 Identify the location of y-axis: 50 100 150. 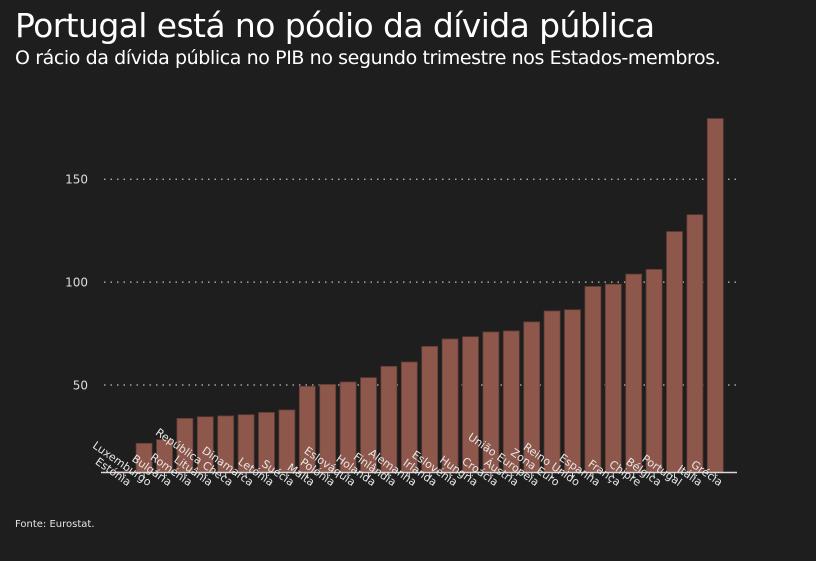
(76, 283).